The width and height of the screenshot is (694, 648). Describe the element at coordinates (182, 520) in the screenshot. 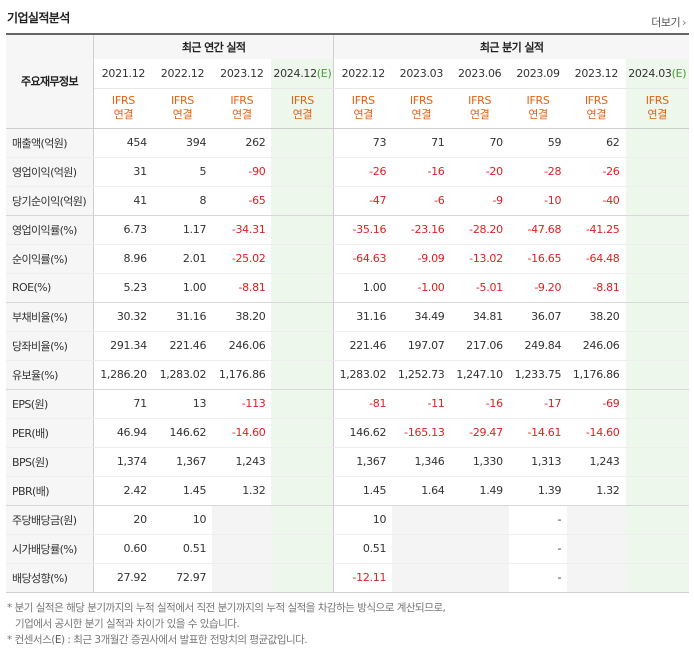

I see `table-cell-annual: 10` at that location.